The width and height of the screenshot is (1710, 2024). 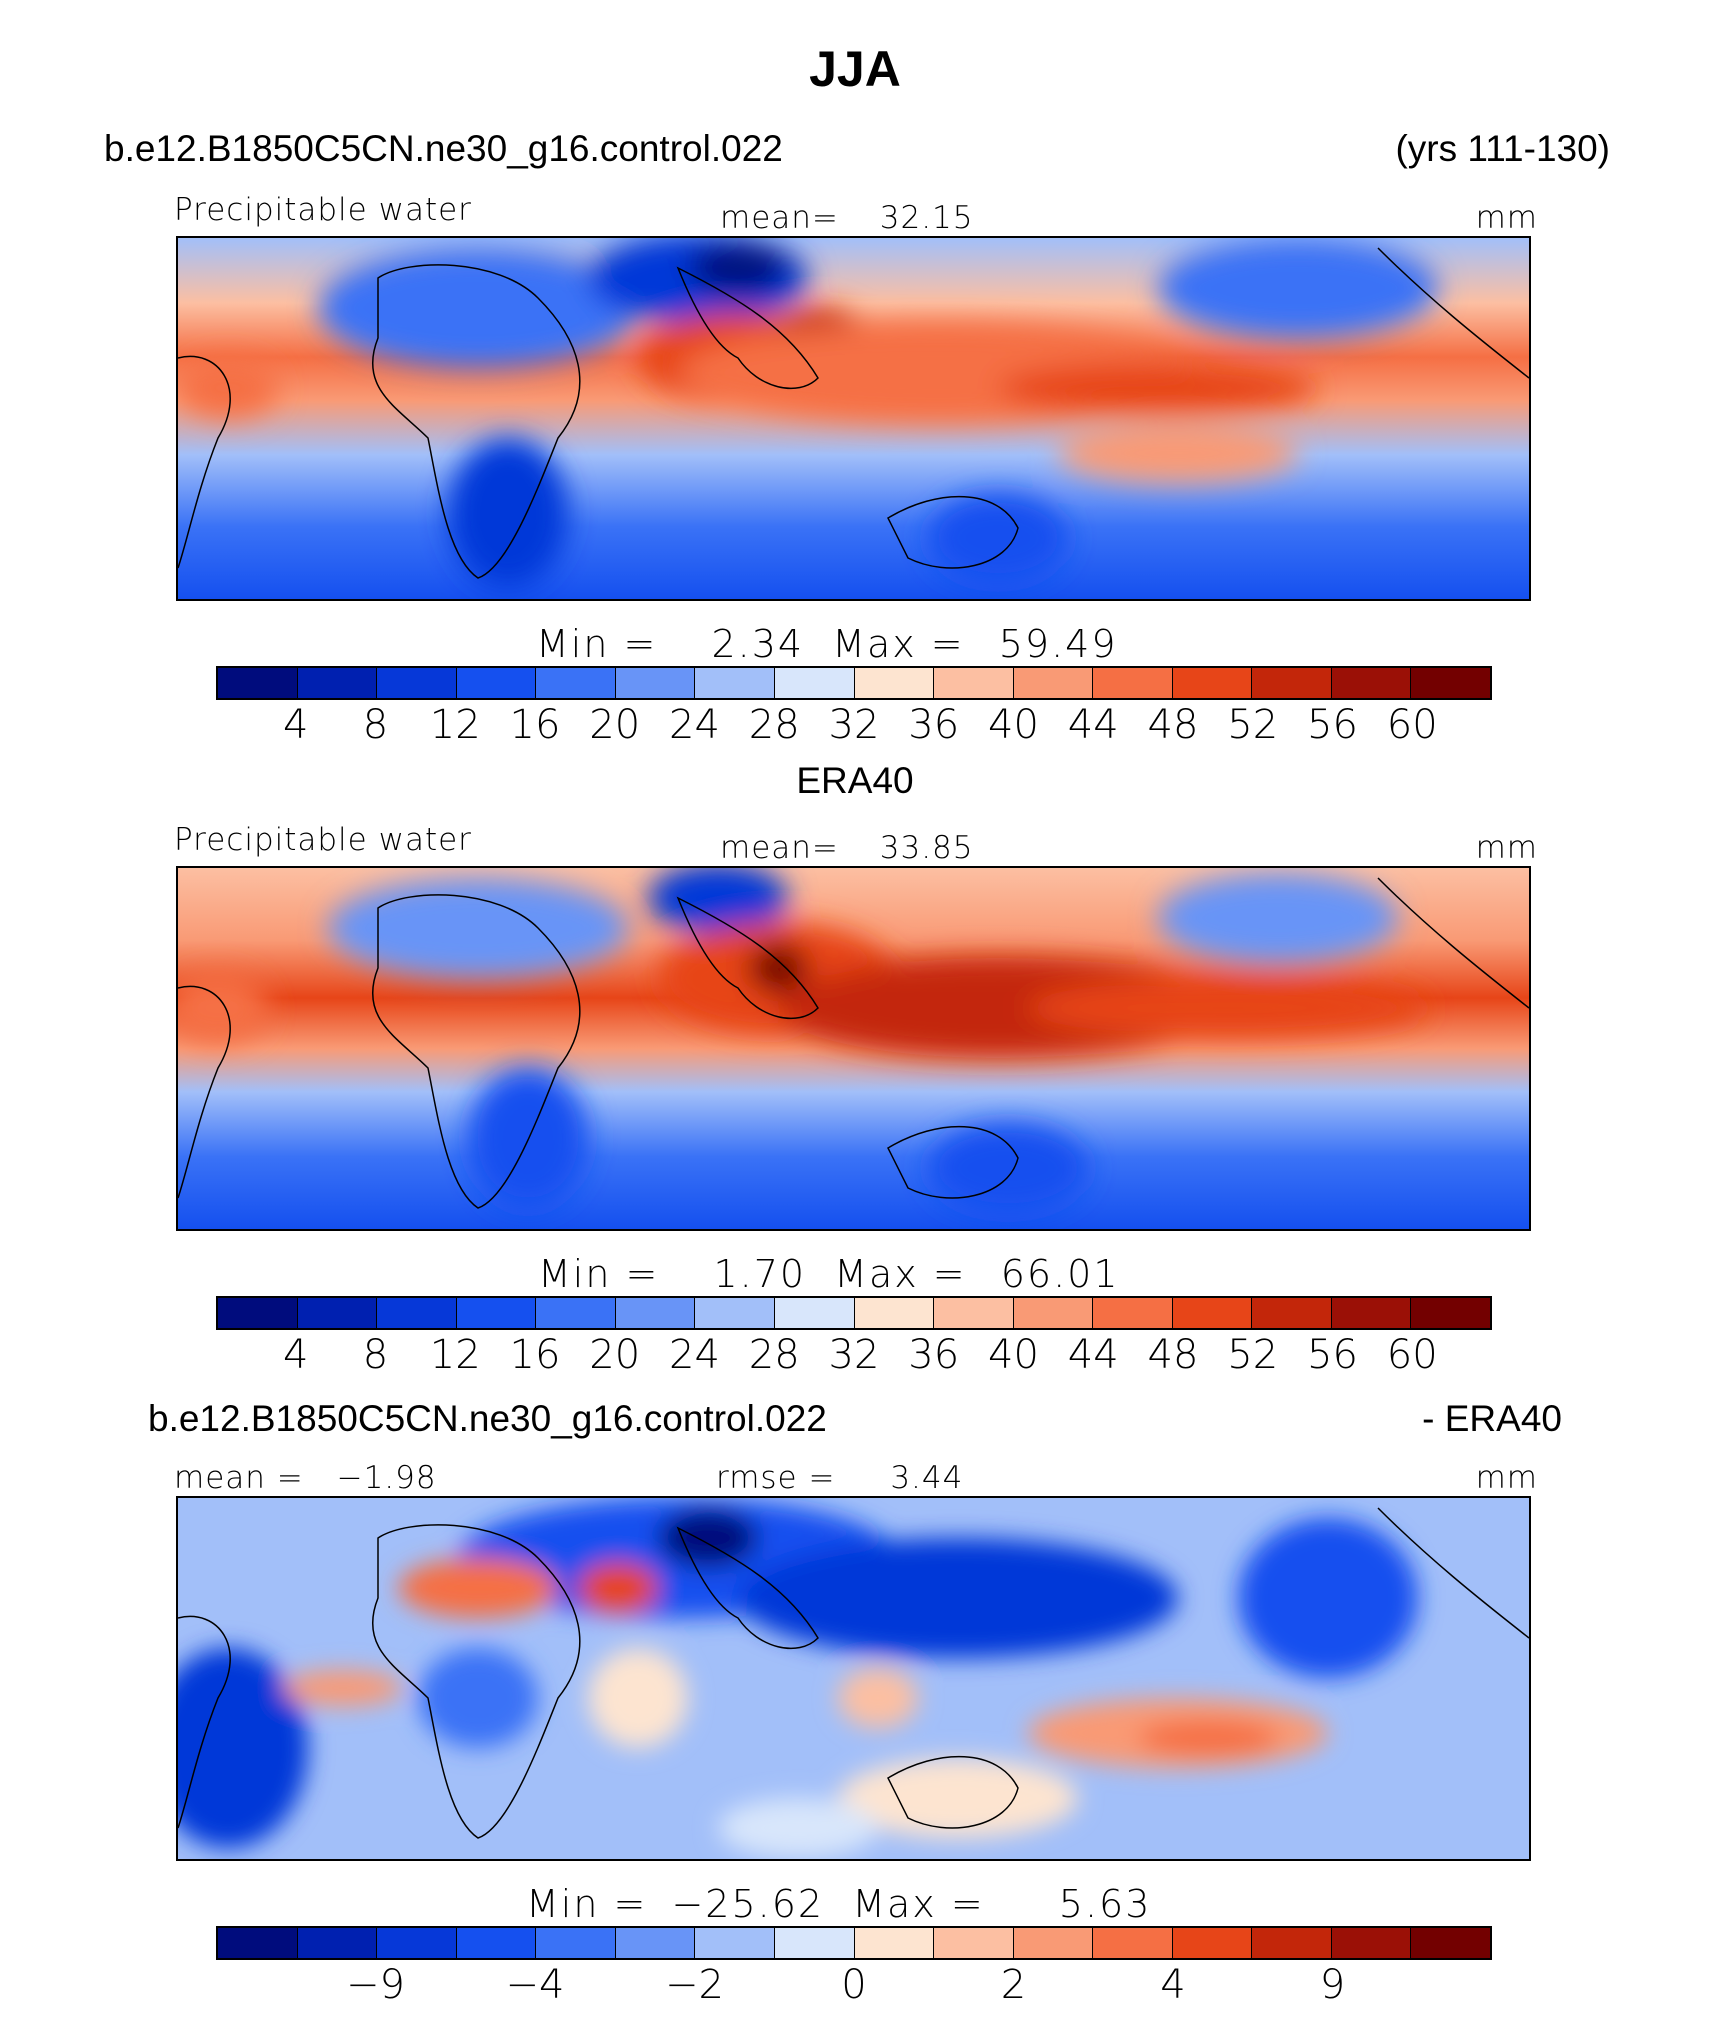 What do you see at coordinates (323, 840) in the screenshot?
I see `panel2-variable-label: Precipitable water` at bounding box center [323, 840].